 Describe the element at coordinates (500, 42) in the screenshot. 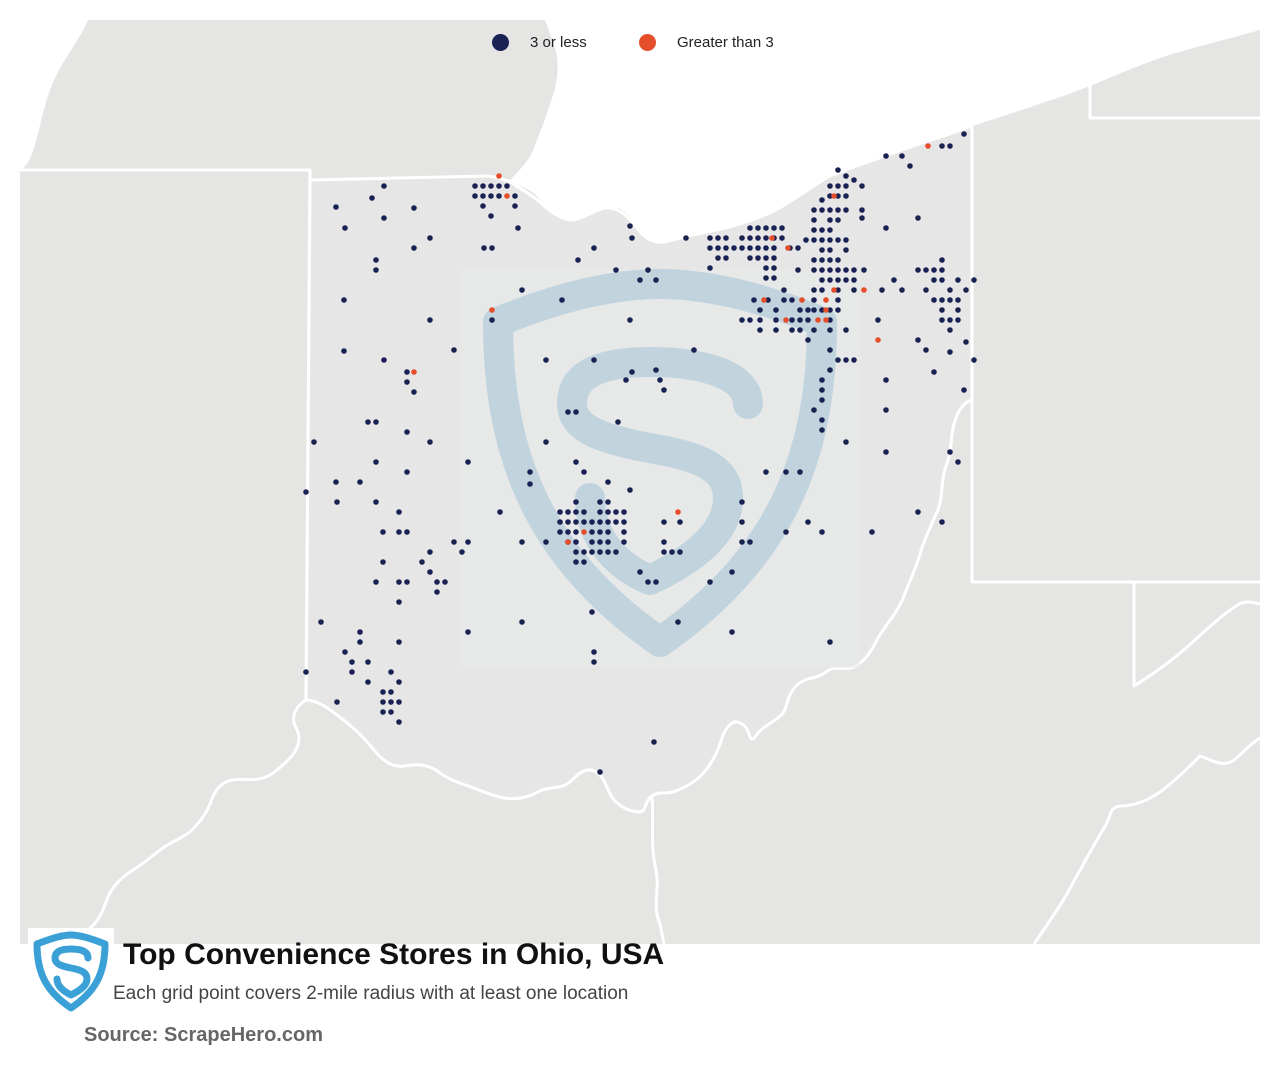

I see `legend-swatch-dark-blue` at that location.